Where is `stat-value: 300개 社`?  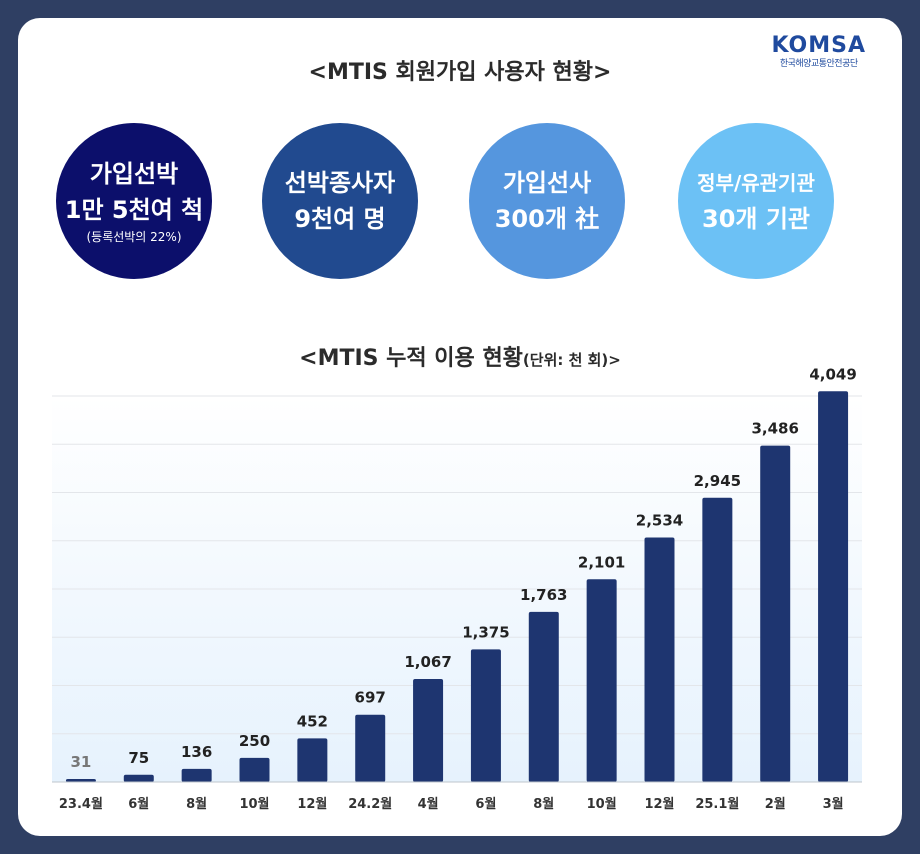 stat-value: 300개 社 is located at coordinates (547, 219).